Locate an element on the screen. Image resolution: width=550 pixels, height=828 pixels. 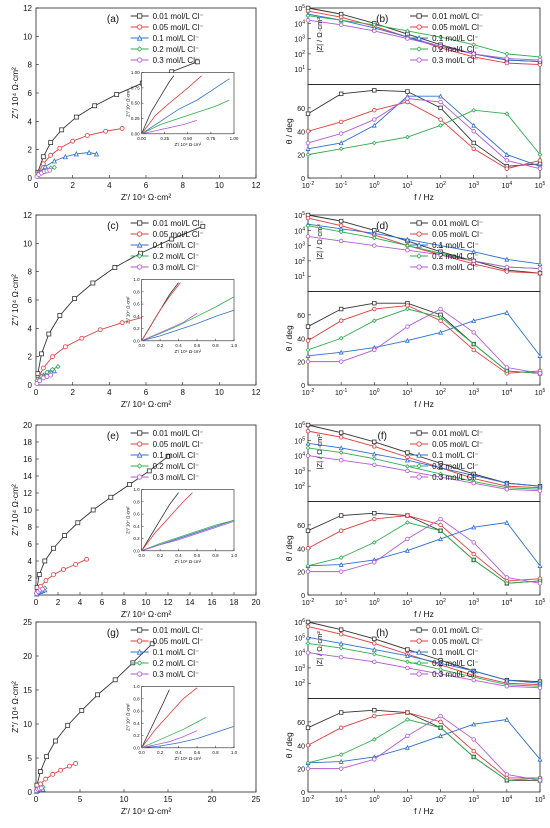
phase-tick-label: 60 is located at coordinates (301, 526).